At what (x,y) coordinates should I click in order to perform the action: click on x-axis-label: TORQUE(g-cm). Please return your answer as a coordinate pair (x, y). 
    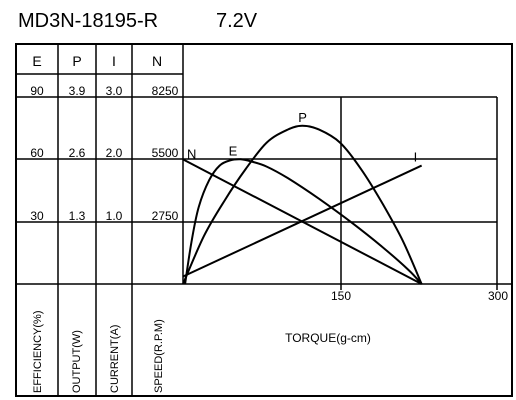
    Looking at the image, I should click on (328, 338).